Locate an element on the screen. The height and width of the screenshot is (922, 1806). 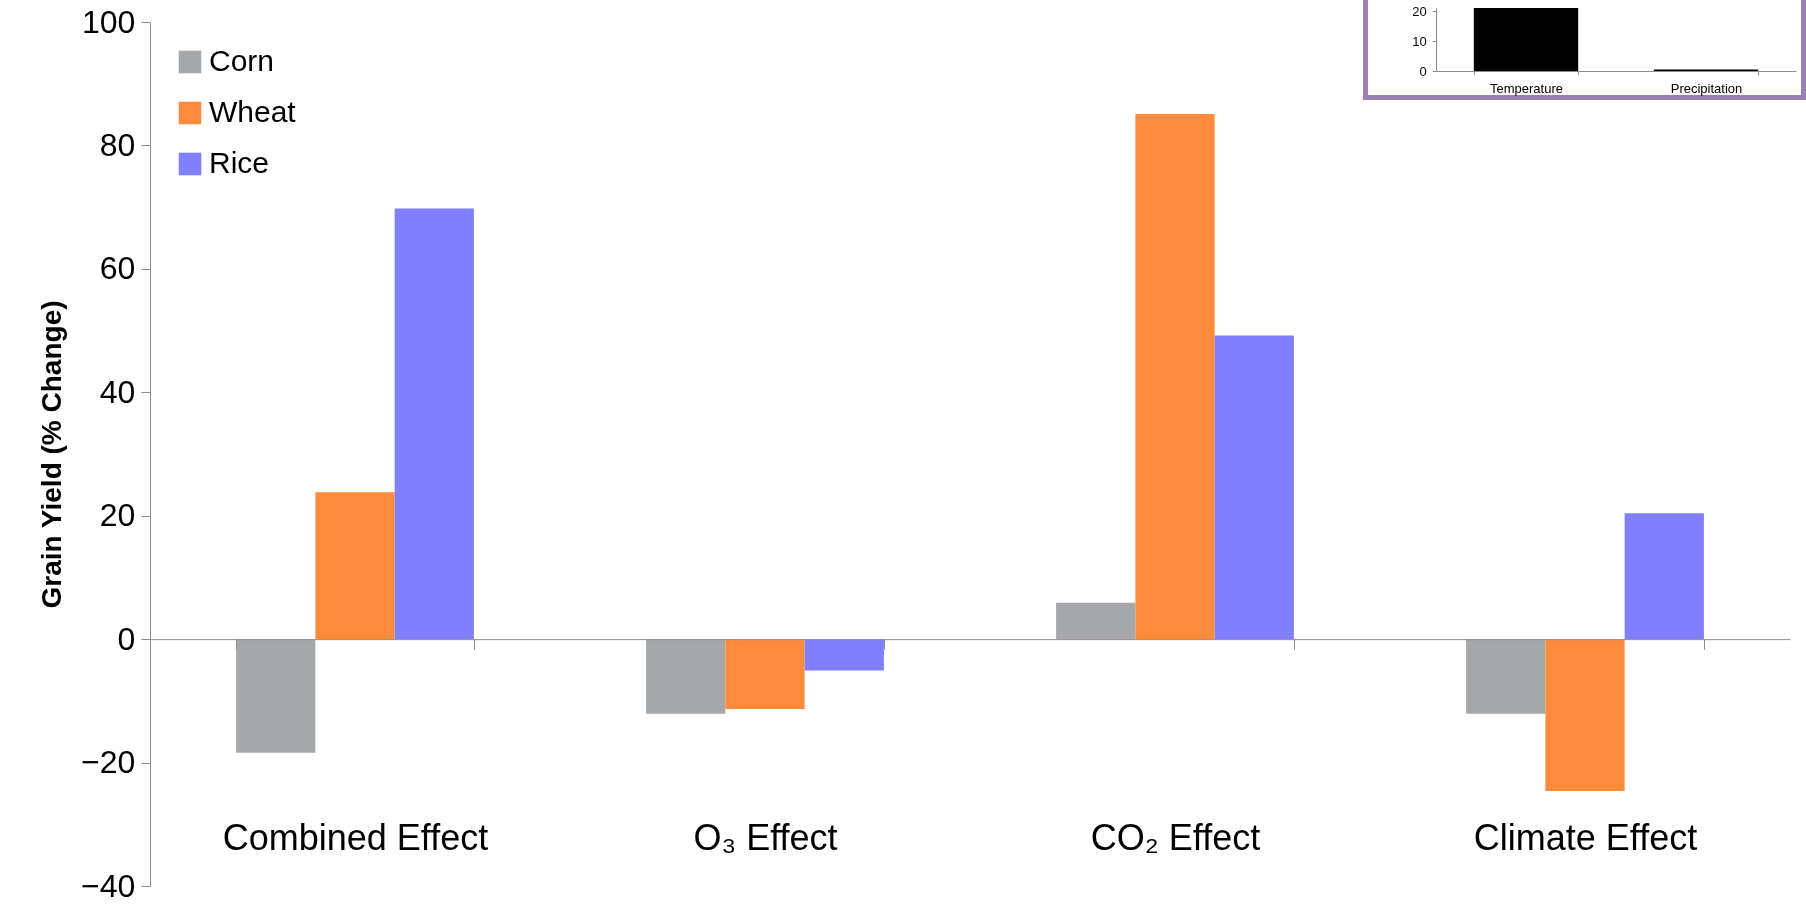
x-tick-label: O₃ Effect is located at coordinates (765, 837).